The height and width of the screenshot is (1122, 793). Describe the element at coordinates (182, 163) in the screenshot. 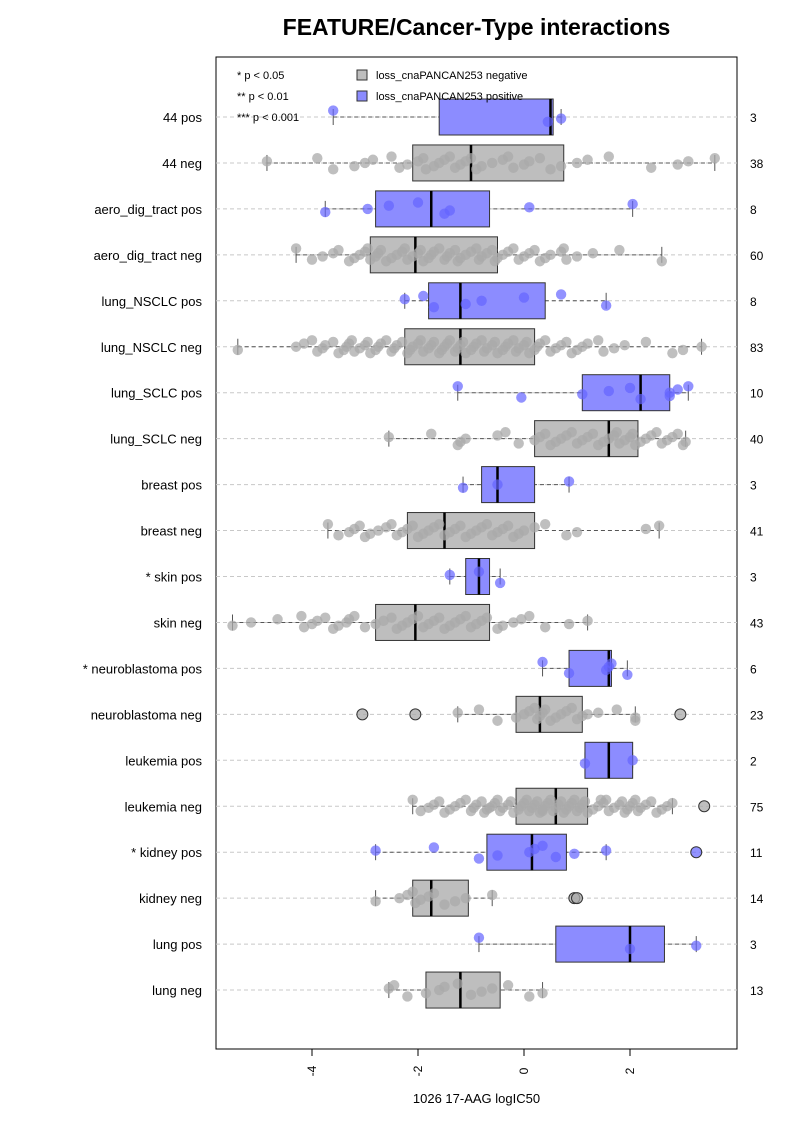

I see `group-label: 44 neg` at that location.